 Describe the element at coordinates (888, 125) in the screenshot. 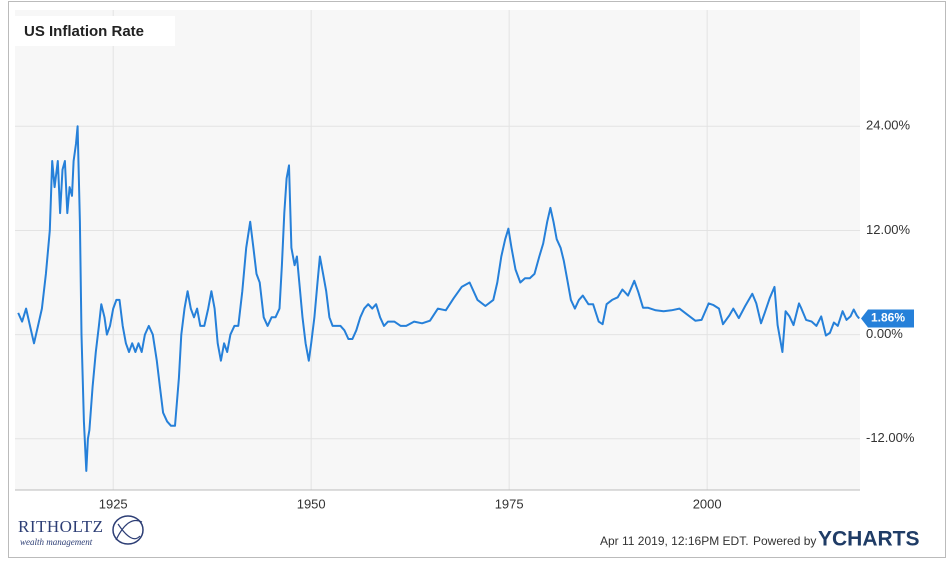

I see `y-tick-label: 24.00%` at that location.